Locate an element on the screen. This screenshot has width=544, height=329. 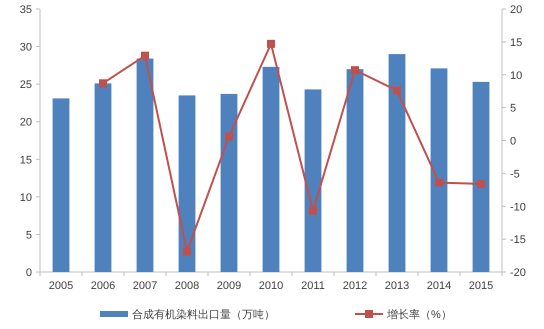
y-tick-label: 20 is located at coordinates (26, 122).